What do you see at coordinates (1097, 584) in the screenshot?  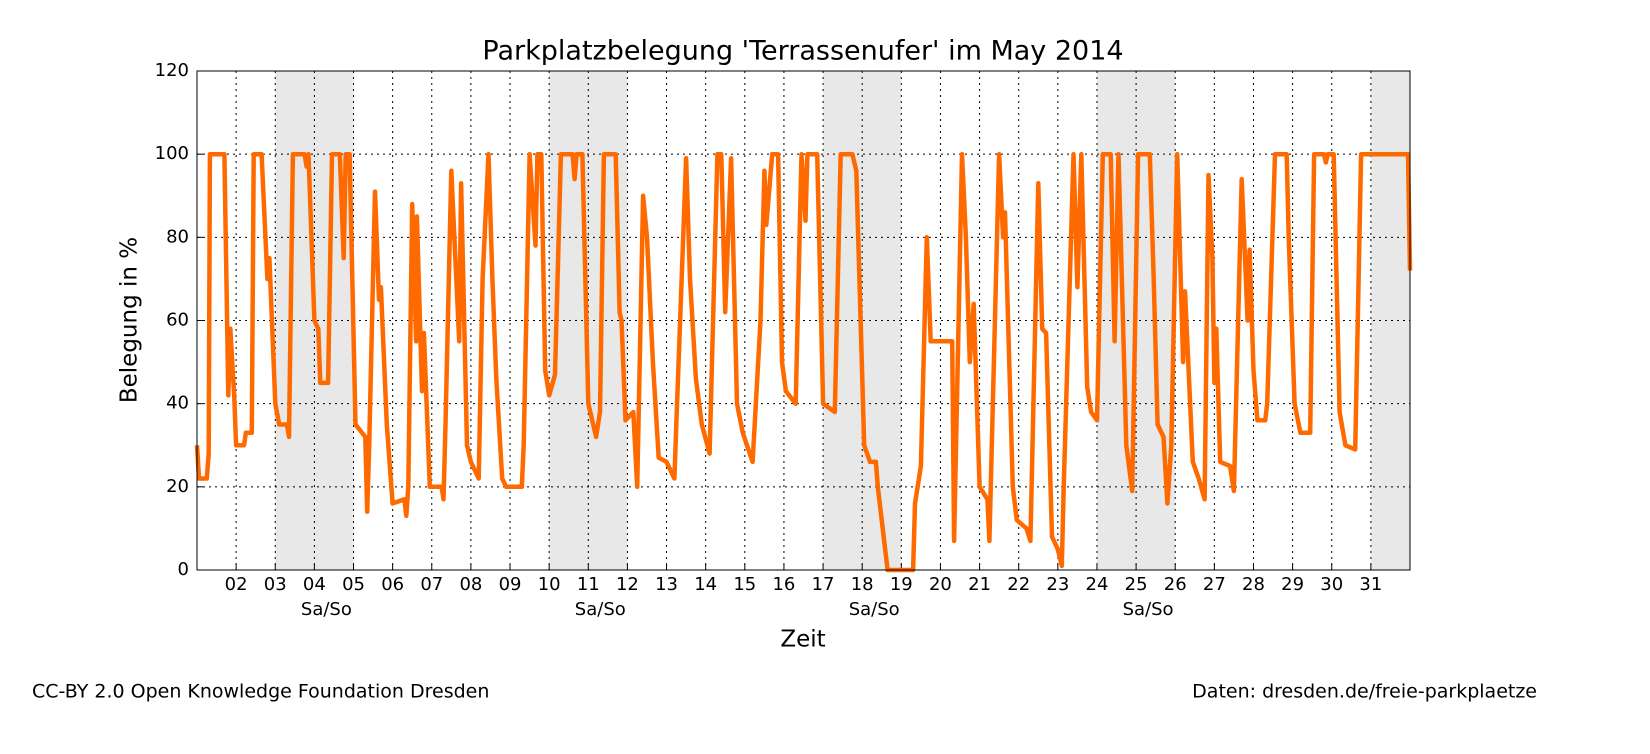 I see `x-tick-label: 24` at bounding box center [1097, 584].